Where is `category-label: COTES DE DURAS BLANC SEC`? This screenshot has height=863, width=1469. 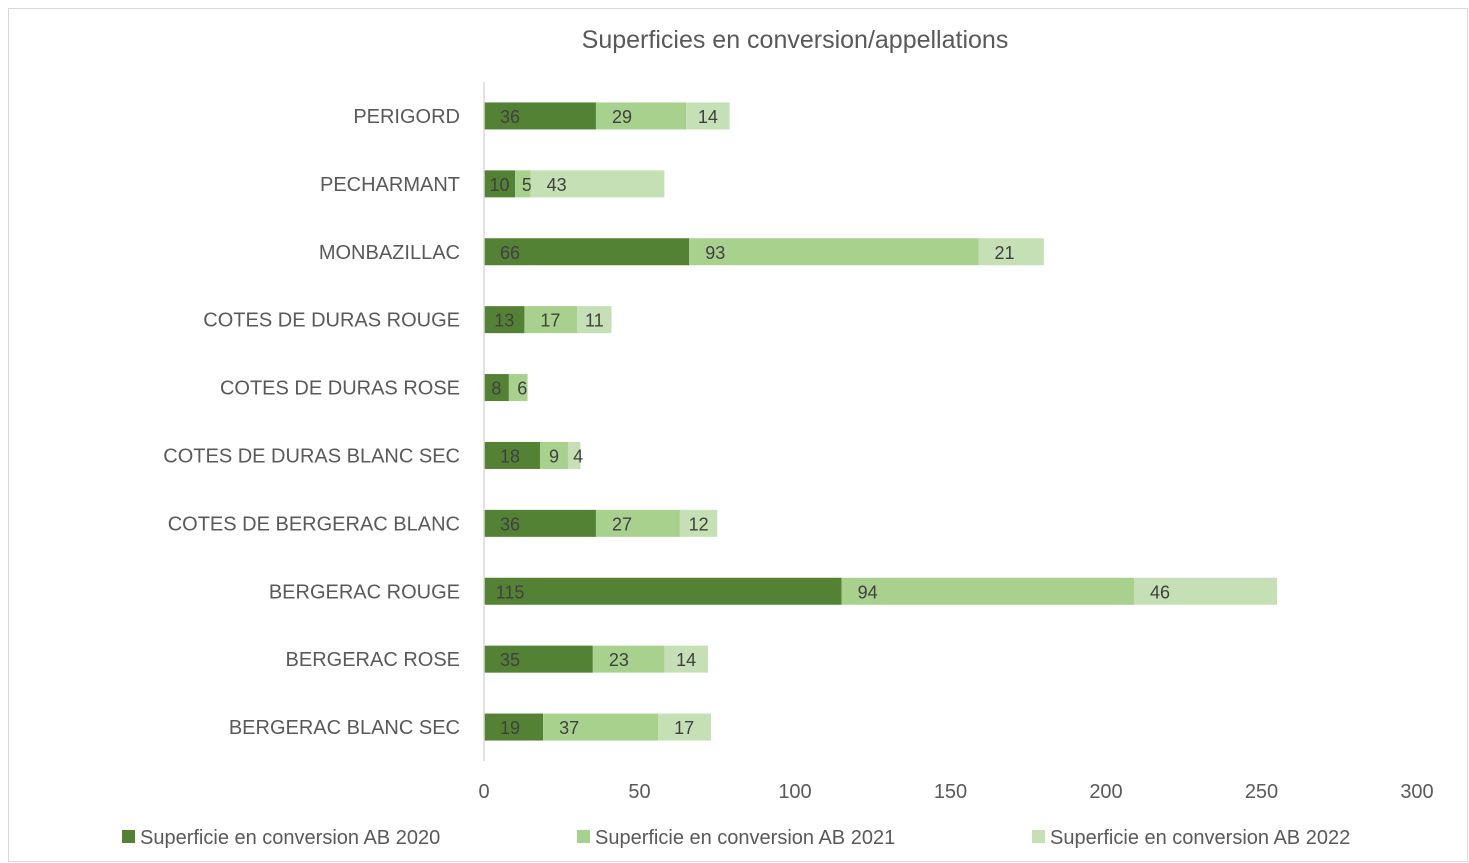
category-label: COTES DE DURAS BLANC SEC is located at coordinates (311, 456).